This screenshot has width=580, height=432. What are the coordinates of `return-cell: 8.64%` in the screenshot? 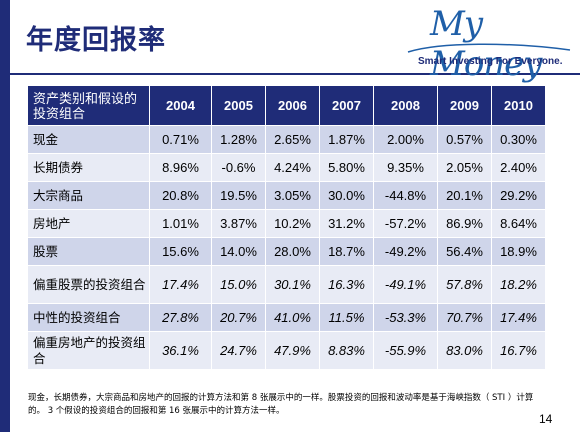 It's located at (519, 224).